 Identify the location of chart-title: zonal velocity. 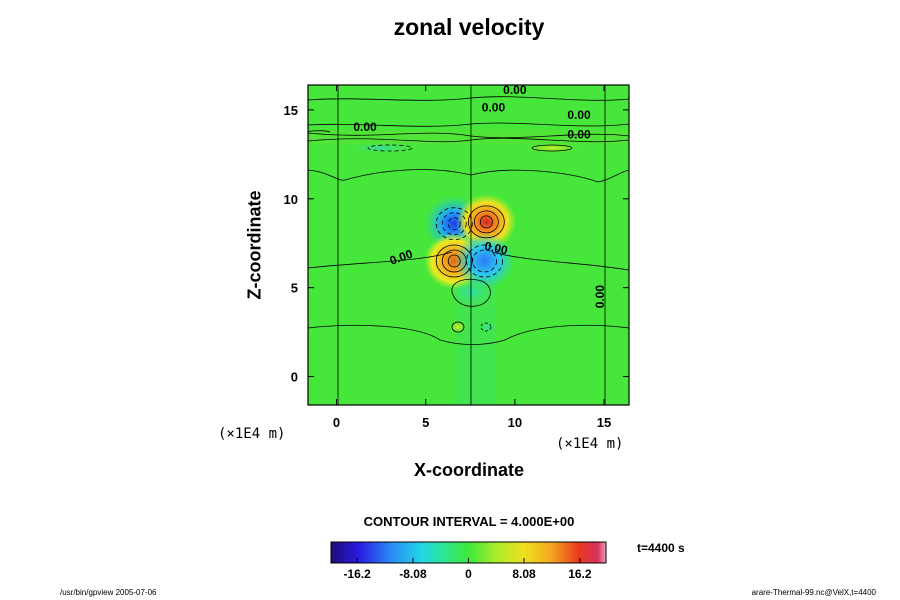
(469, 27).